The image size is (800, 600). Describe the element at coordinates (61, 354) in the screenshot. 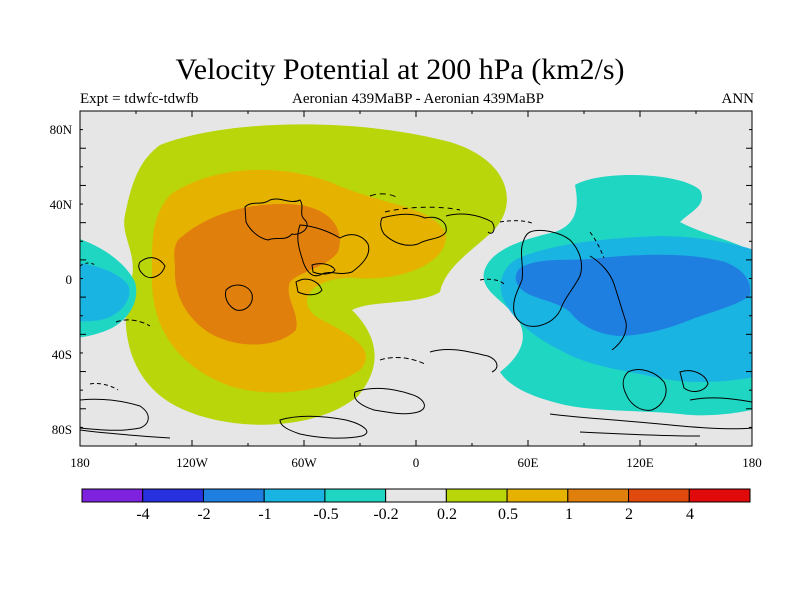

I see `lat-label-40s: 40S` at that location.